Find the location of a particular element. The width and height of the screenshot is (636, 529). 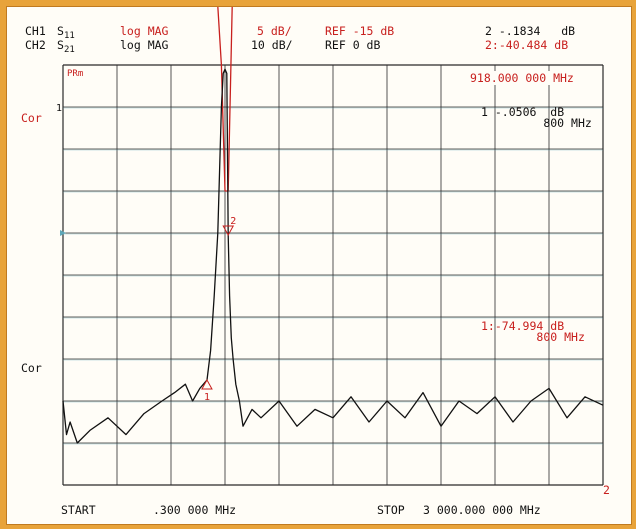

start-value: .300 000 MHz is located at coordinates (195, 510).